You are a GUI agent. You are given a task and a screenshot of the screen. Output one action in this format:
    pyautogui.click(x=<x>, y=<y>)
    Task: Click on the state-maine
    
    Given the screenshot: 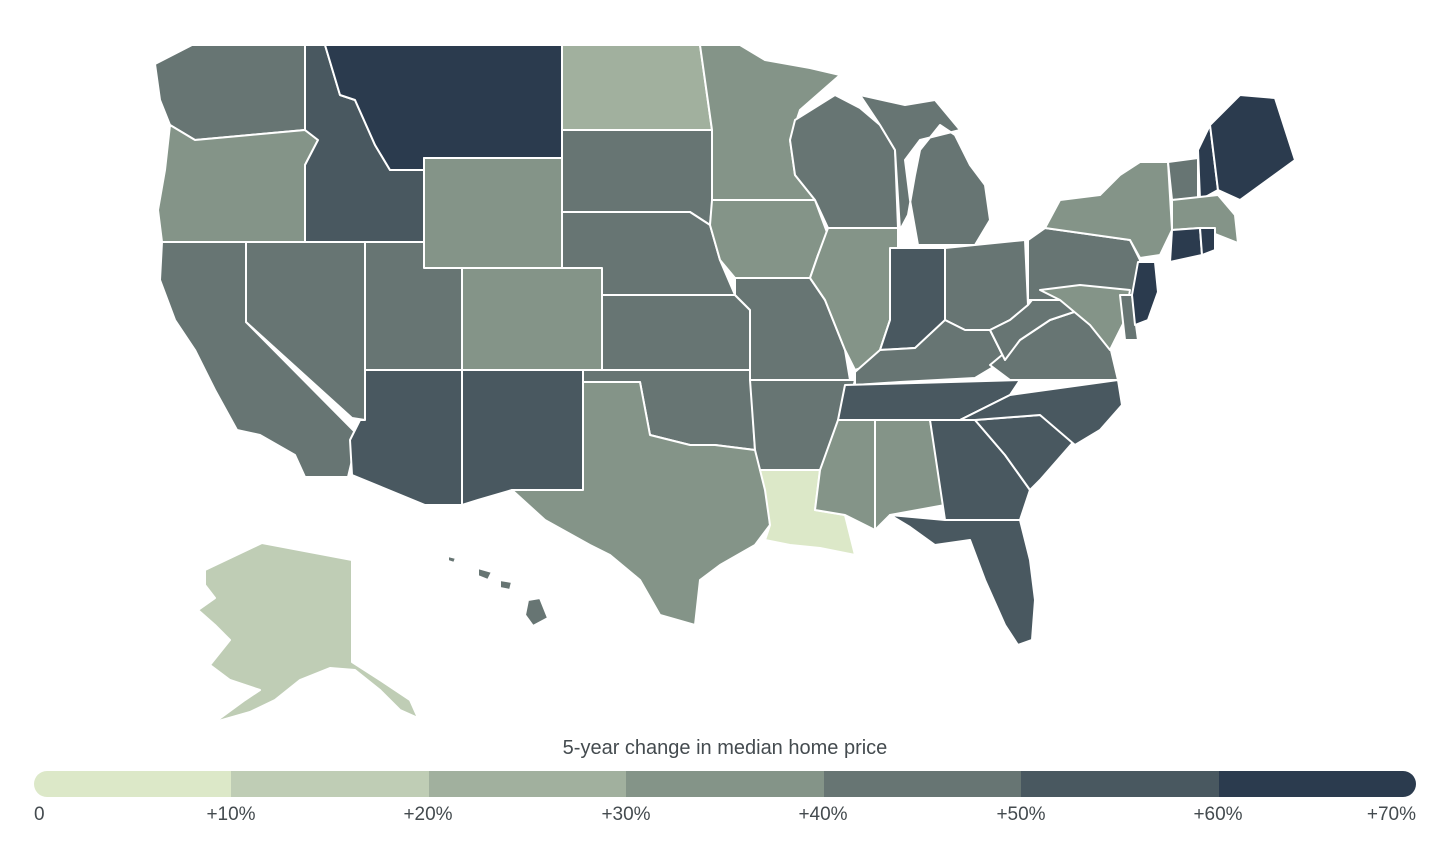 What is the action you would take?
    pyautogui.click(x=1252, y=147)
    